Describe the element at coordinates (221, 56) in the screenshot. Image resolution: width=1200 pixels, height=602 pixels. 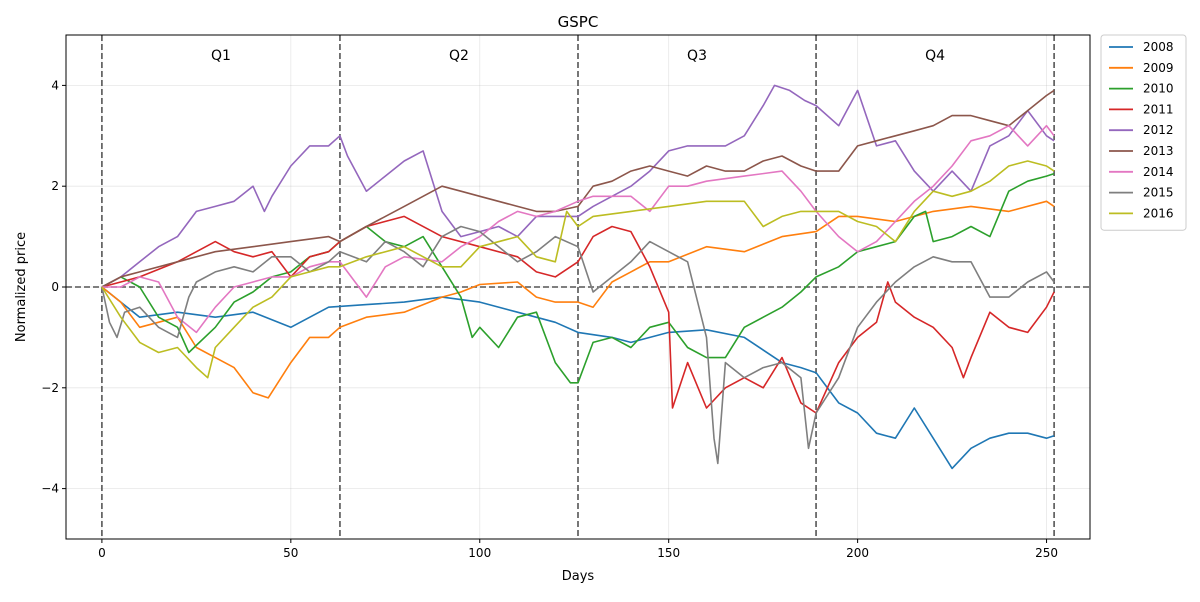
I see `quarter-label: Q1` at that location.